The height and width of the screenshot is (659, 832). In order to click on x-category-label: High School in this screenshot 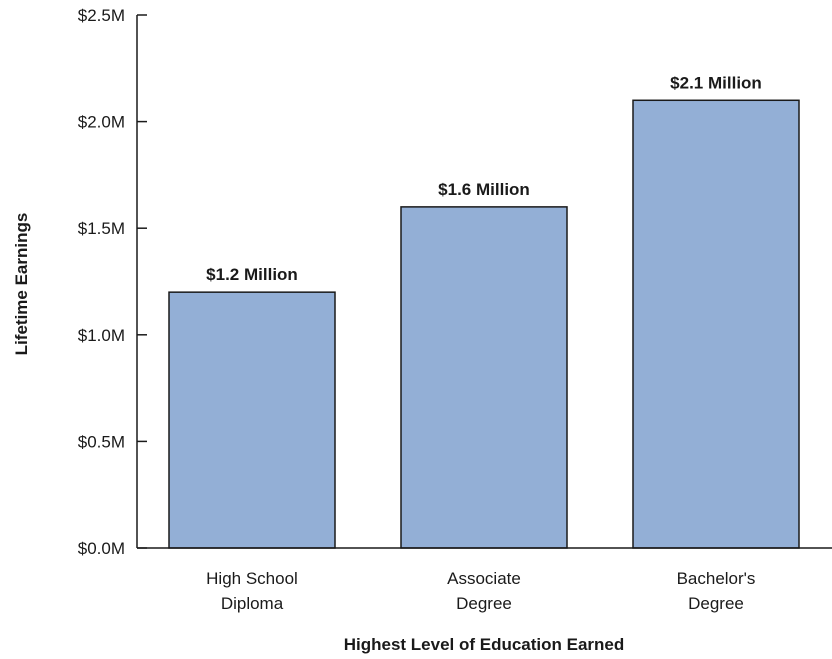, I will do `click(252, 578)`.